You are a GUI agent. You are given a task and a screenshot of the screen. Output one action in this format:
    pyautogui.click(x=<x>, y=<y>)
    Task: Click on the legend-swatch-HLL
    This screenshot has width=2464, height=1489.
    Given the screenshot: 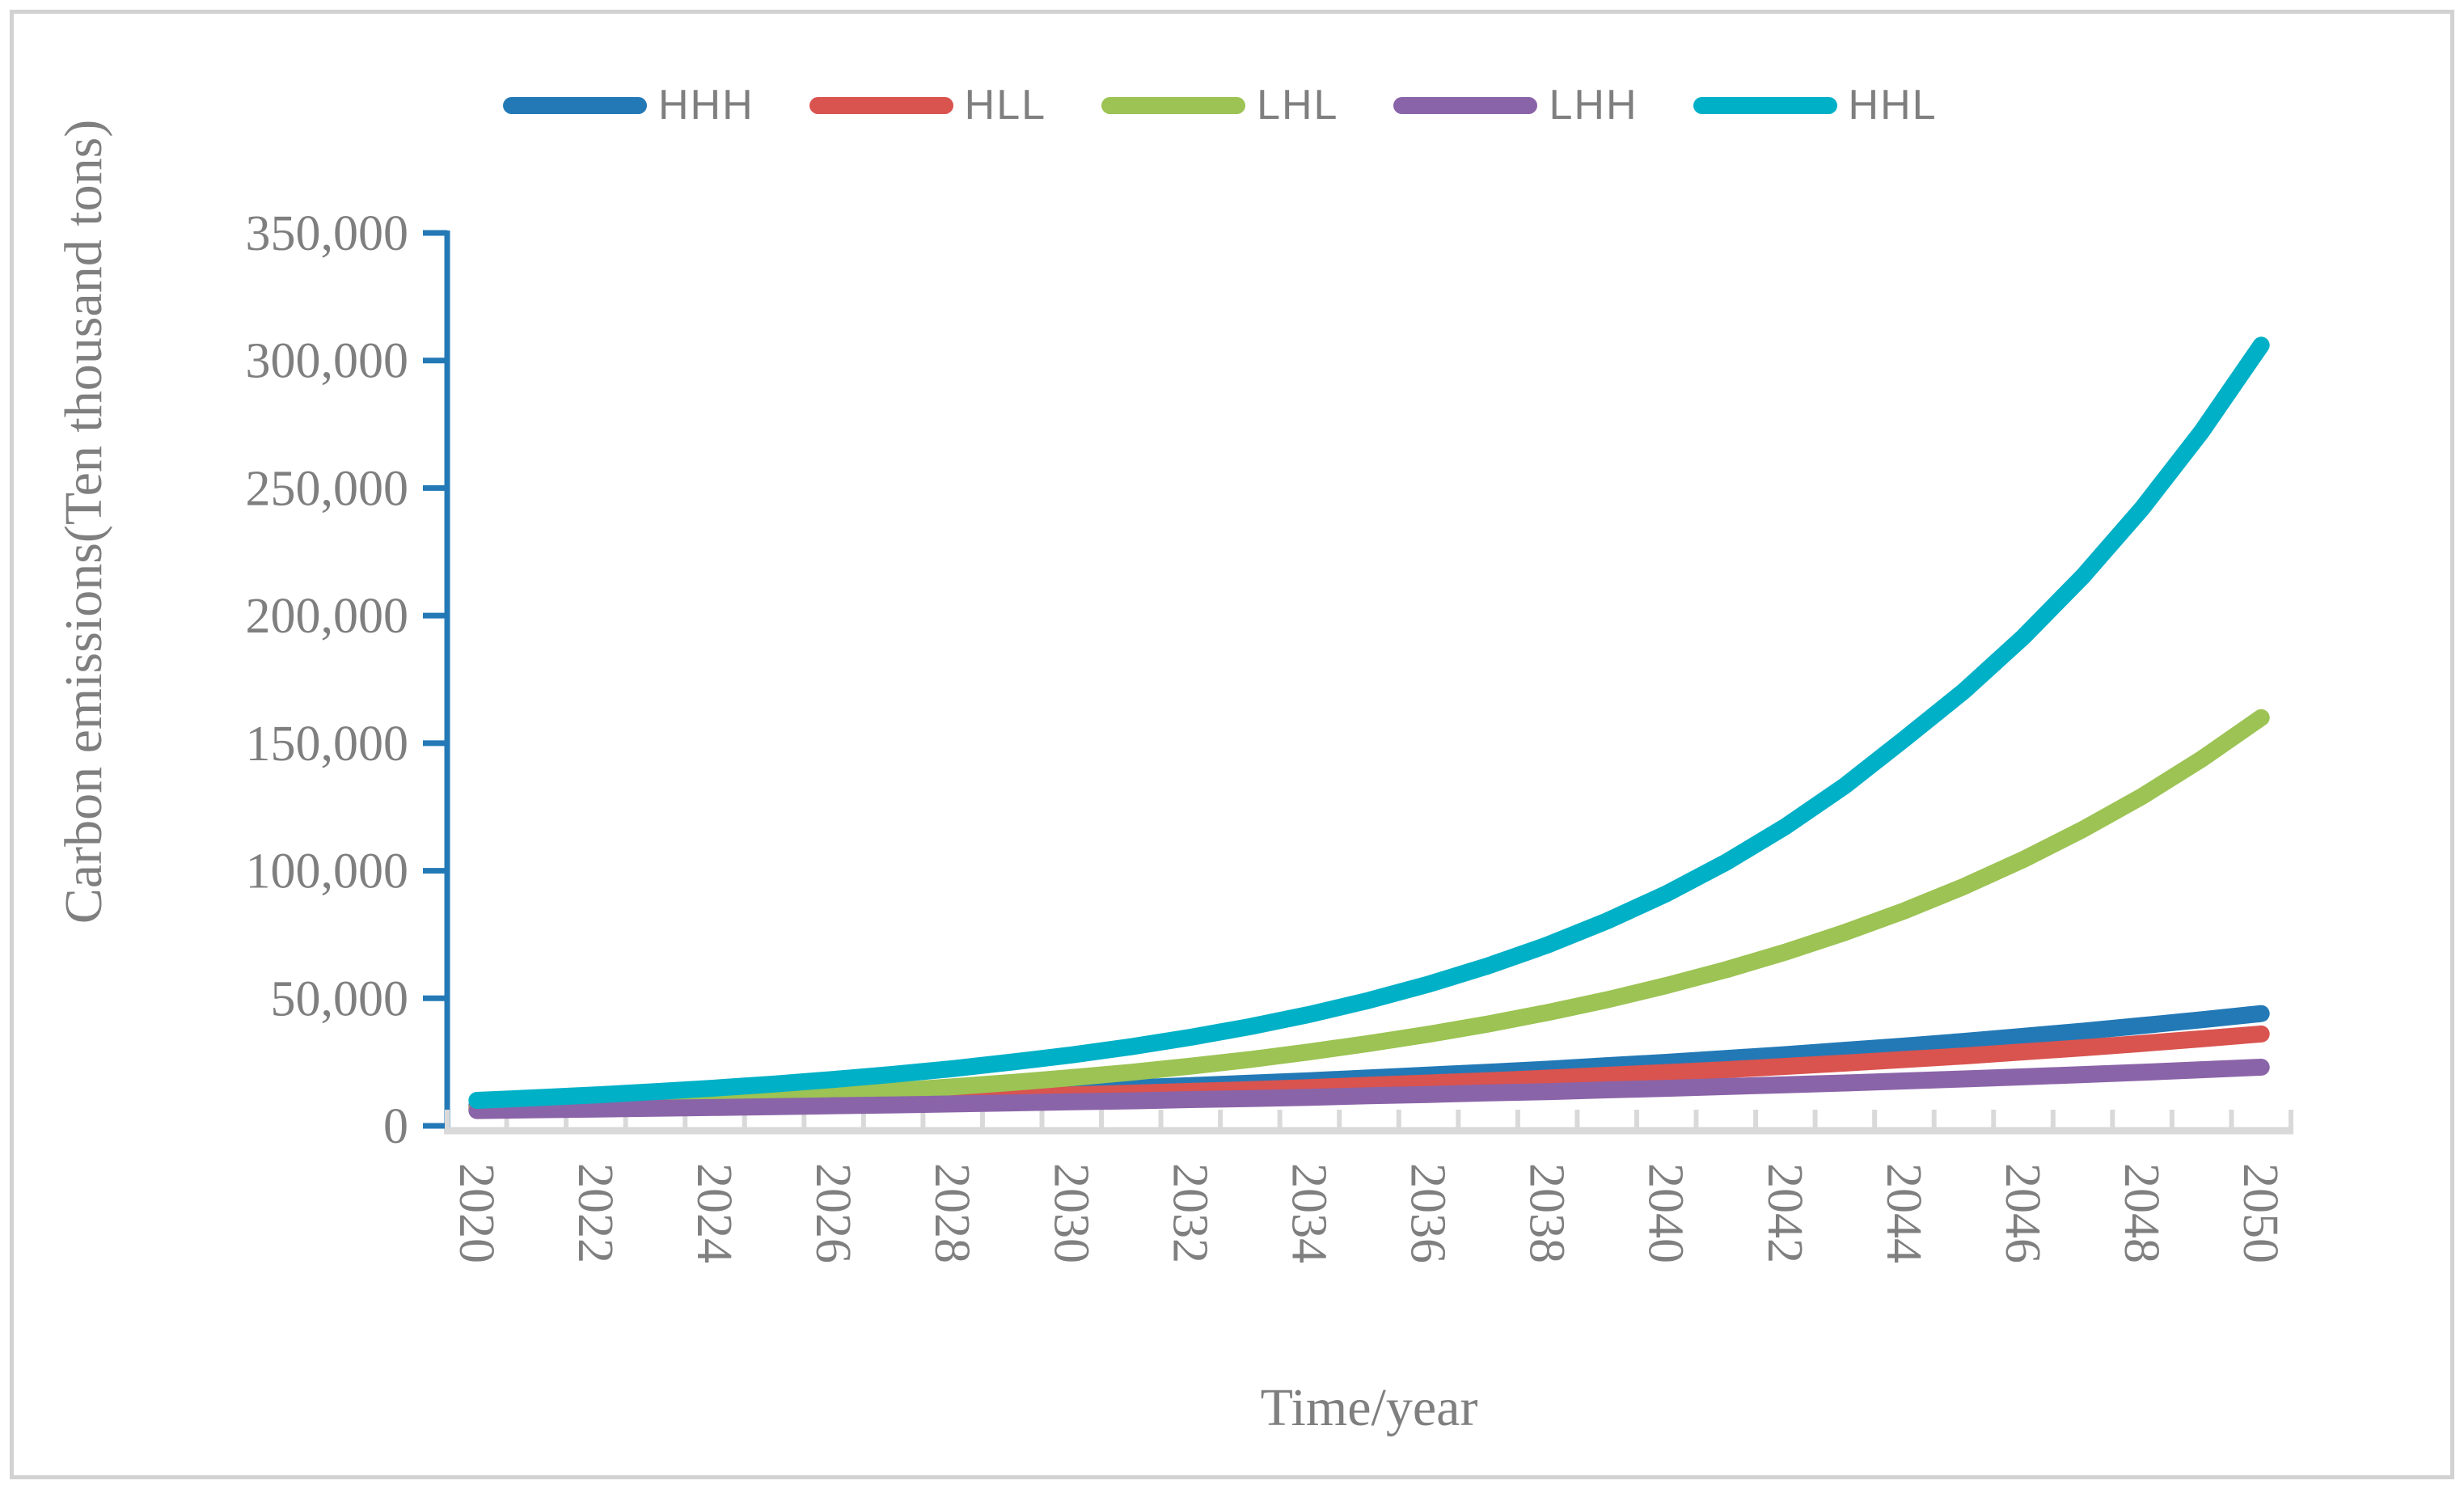 What is the action you would take?
    pyautogui.click(x=881, y=105)
    